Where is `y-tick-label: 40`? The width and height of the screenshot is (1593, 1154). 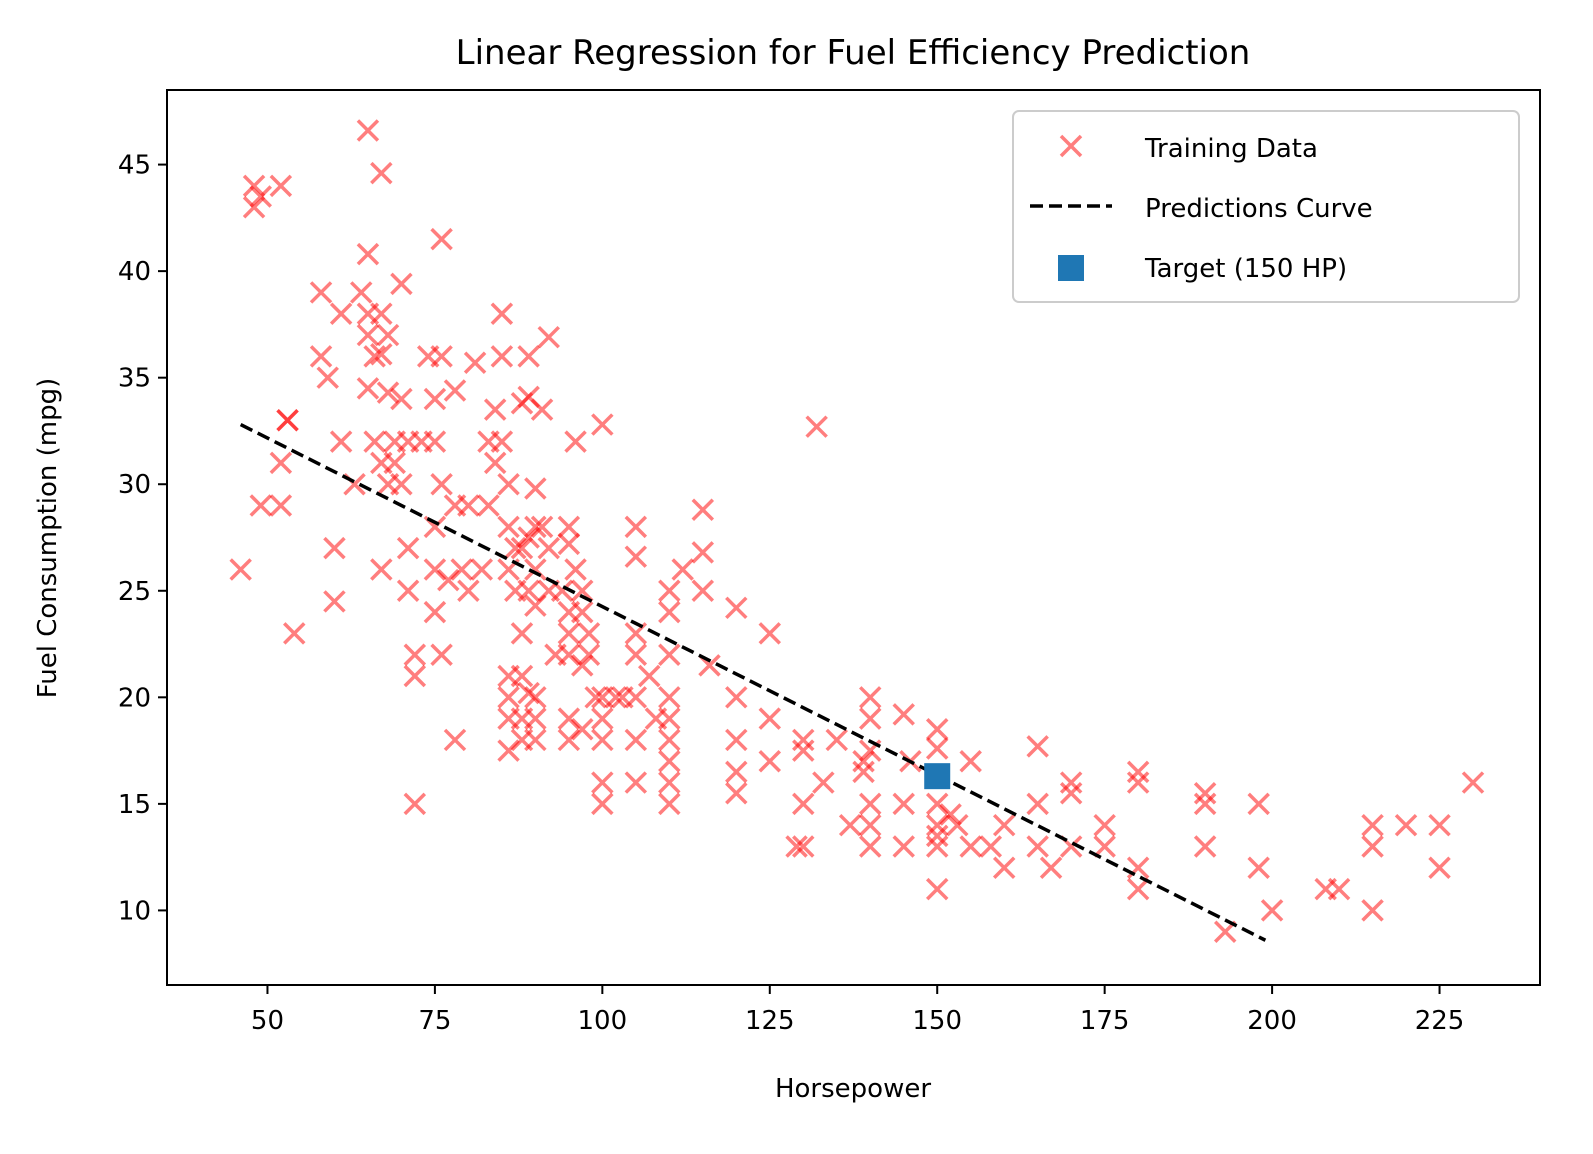
y-tick-label: 40 is located at coordinates (134, 272).